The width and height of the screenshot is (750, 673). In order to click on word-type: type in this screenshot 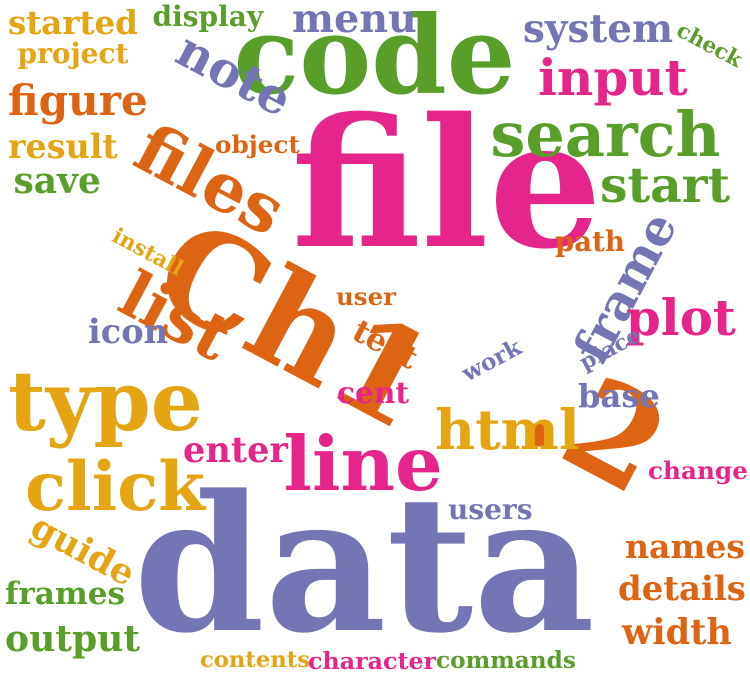, I will do `click(105, 402)`.